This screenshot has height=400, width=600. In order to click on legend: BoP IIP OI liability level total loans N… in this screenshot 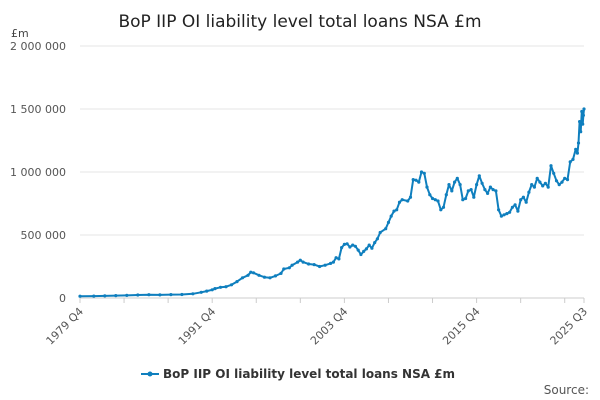, I will do `click(298, 374)`.